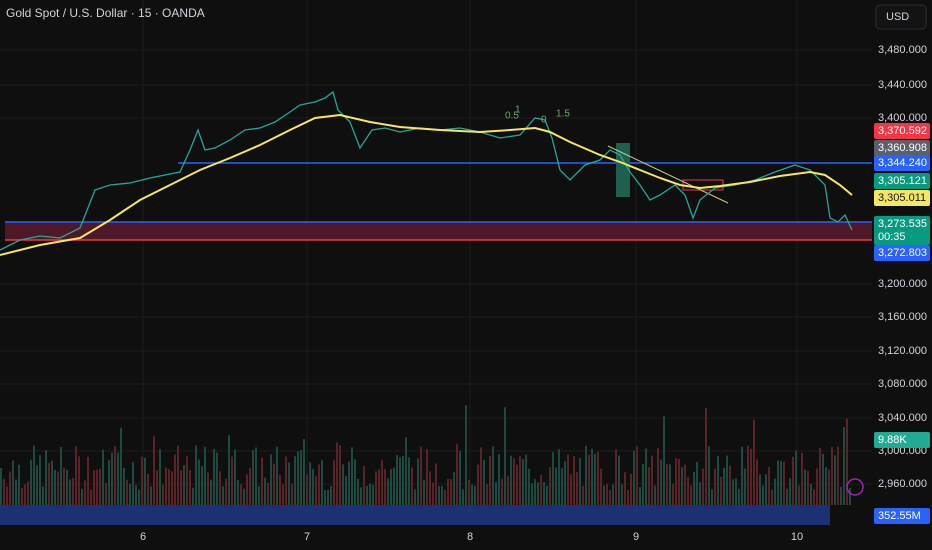 The image size is (932, 550). I want to click on fib-label: 1, so click(518, 110).